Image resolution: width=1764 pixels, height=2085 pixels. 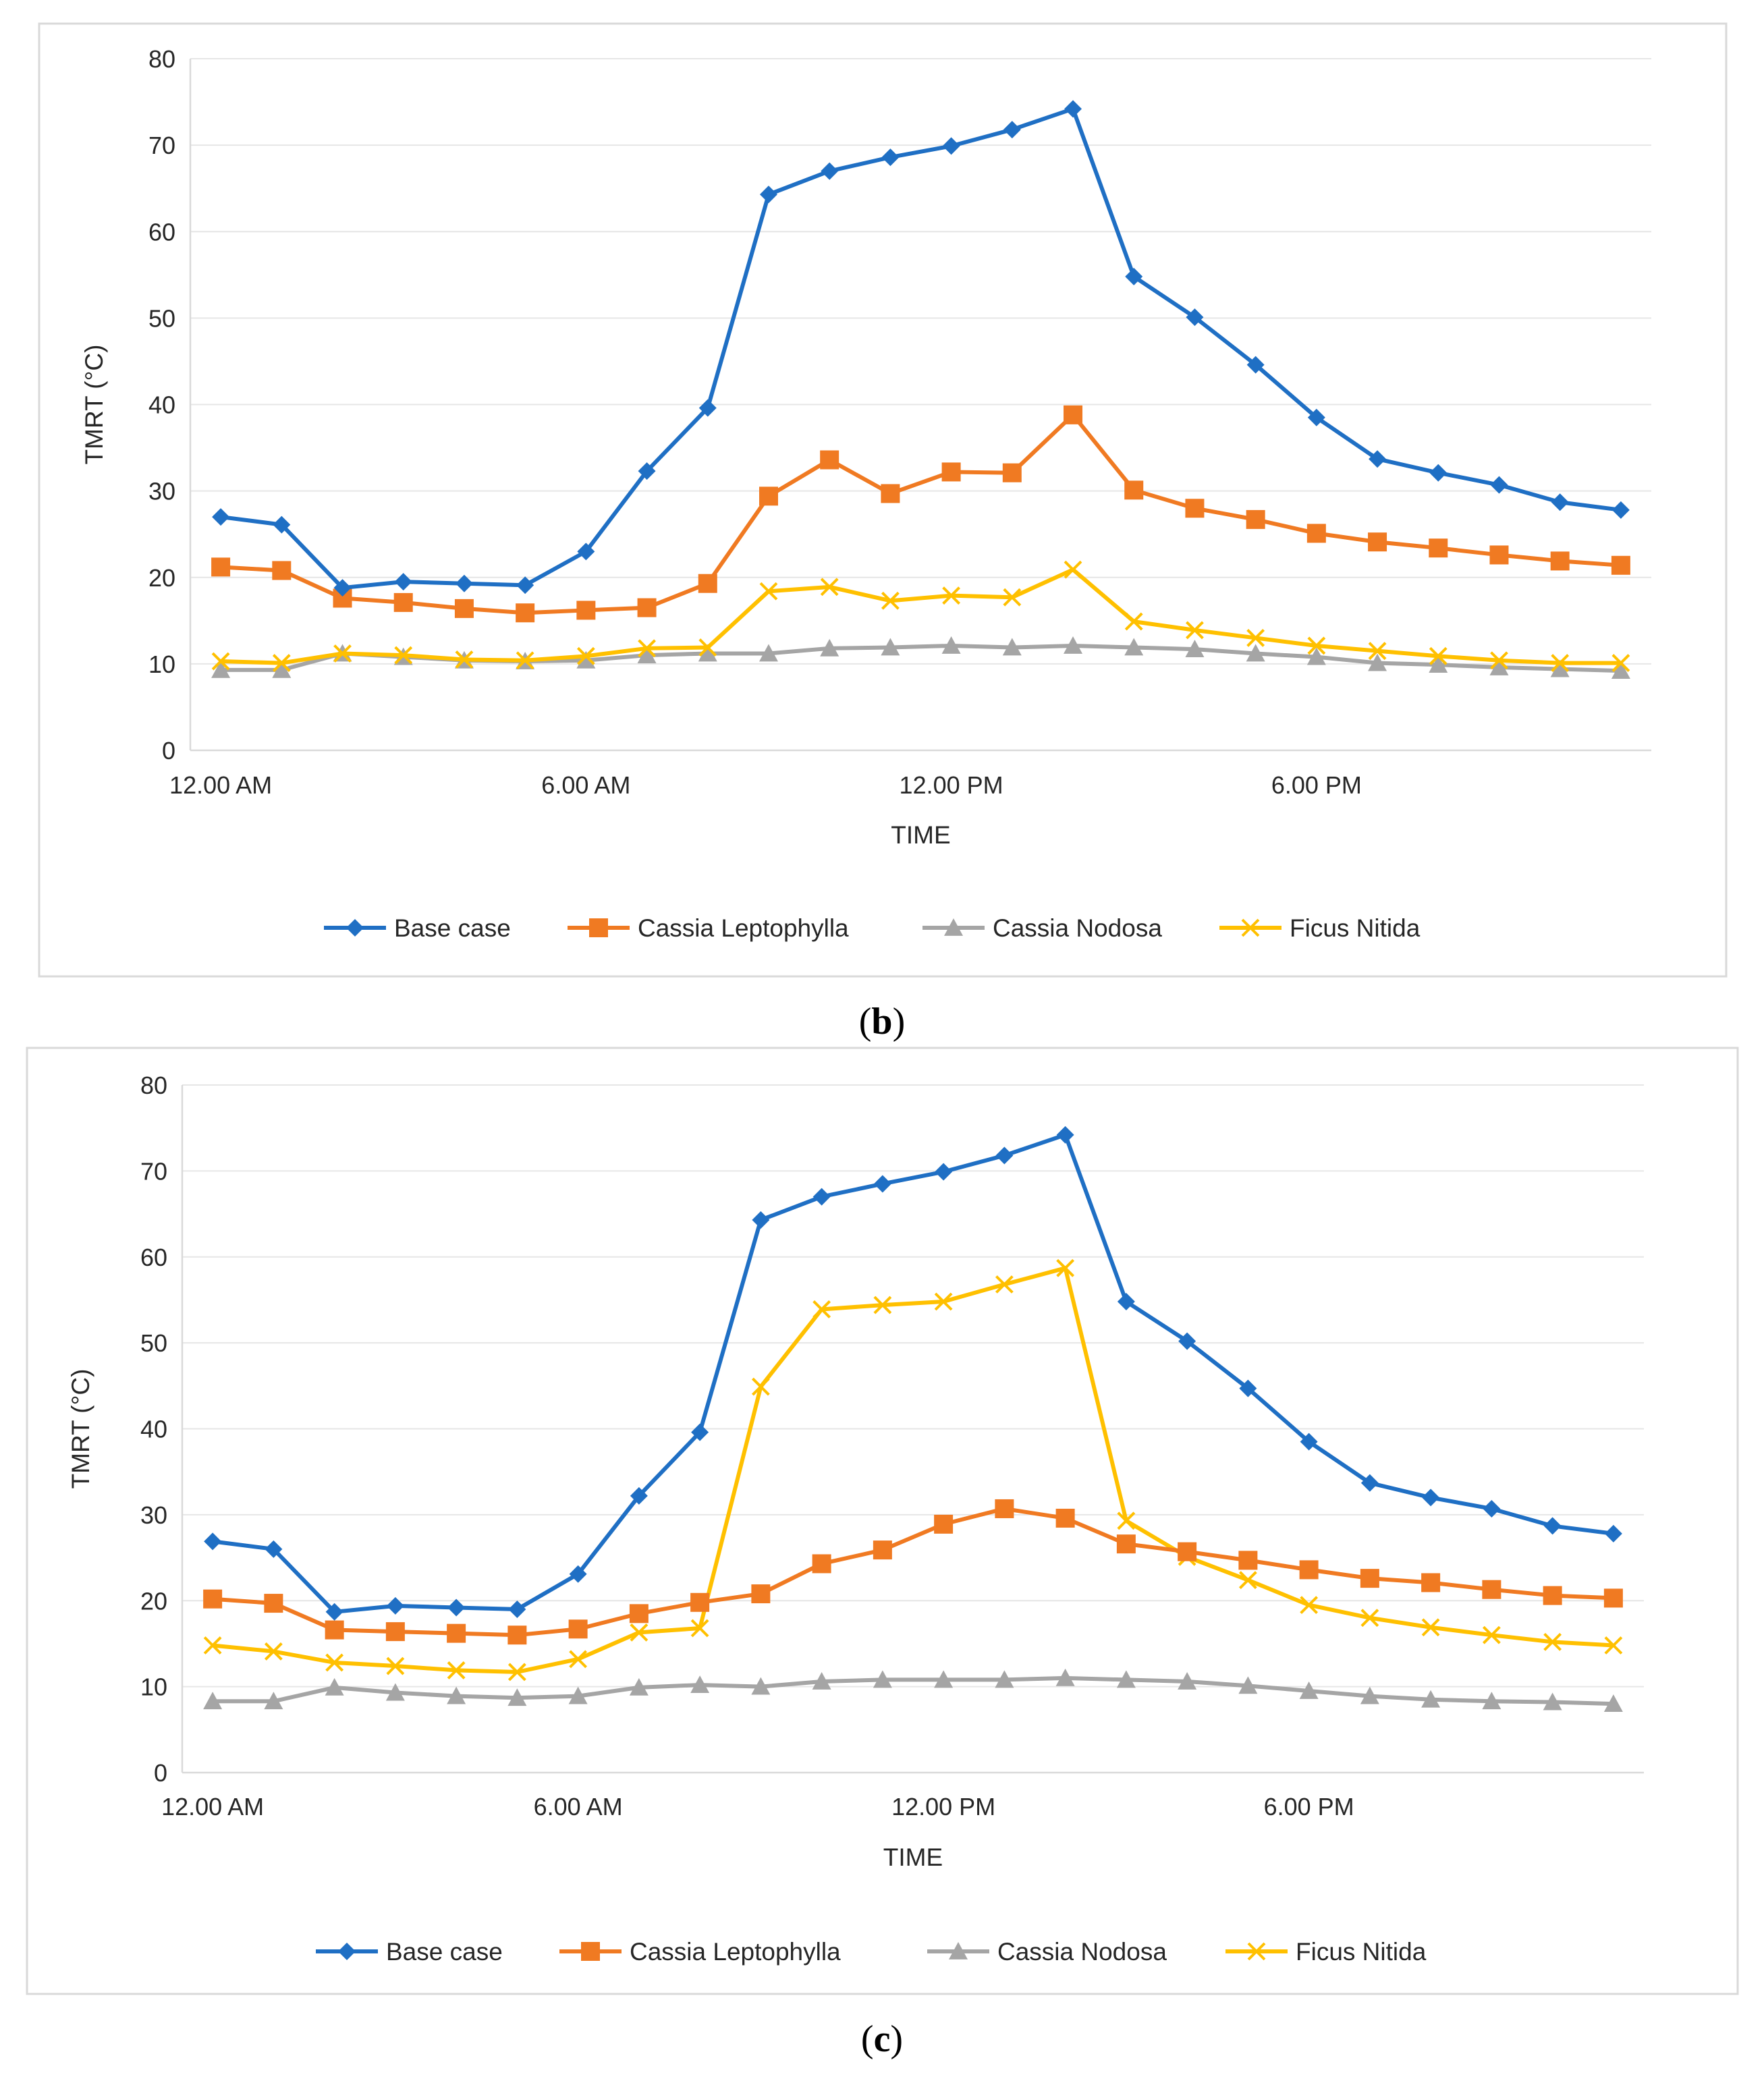 I want to click on caption-close: ), so click(x=896, y=2039).